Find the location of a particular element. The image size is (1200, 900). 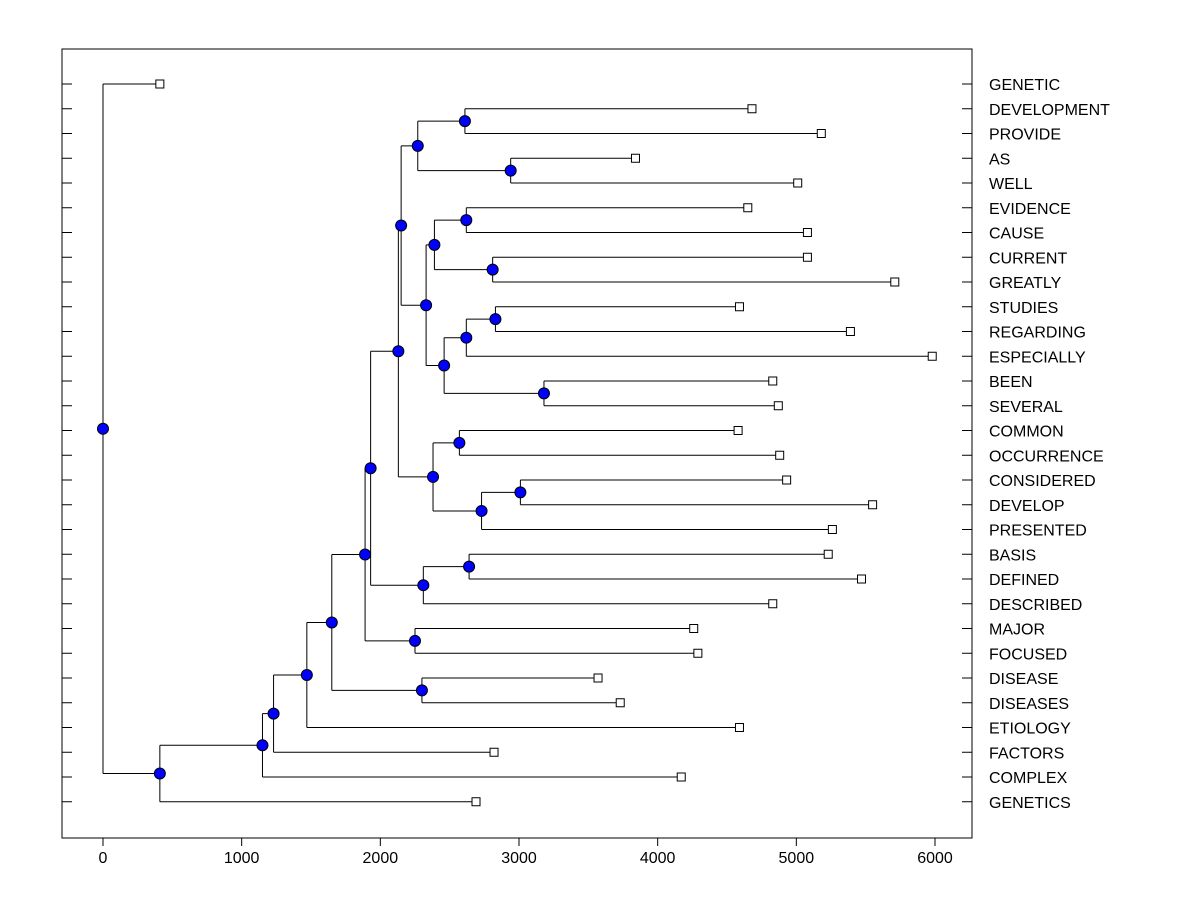

merge-node-n14 is located at coordinates (520, 492).